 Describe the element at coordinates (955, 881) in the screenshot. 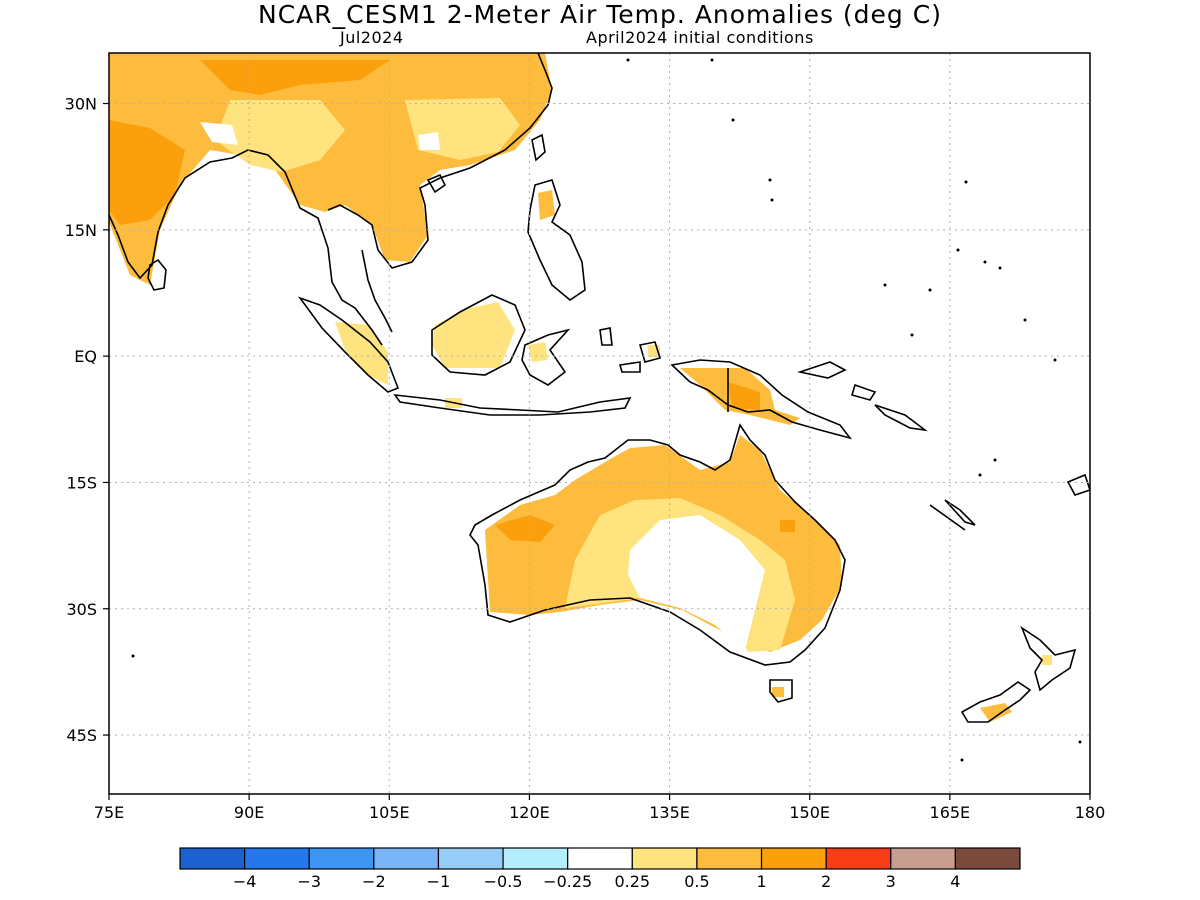

I see `colorbar-label: 4` at that location.